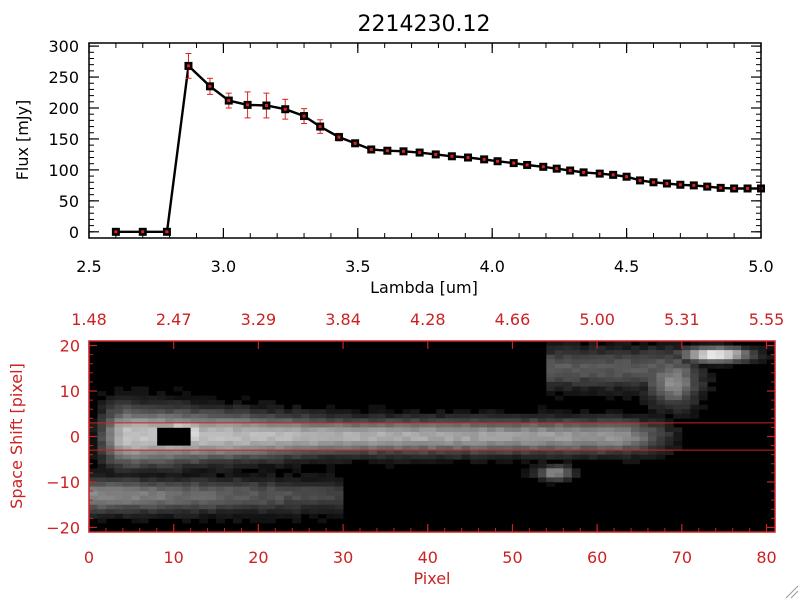 The image size is (800, 600). I want to click on y-tick-label: 250, so click(63, 77).